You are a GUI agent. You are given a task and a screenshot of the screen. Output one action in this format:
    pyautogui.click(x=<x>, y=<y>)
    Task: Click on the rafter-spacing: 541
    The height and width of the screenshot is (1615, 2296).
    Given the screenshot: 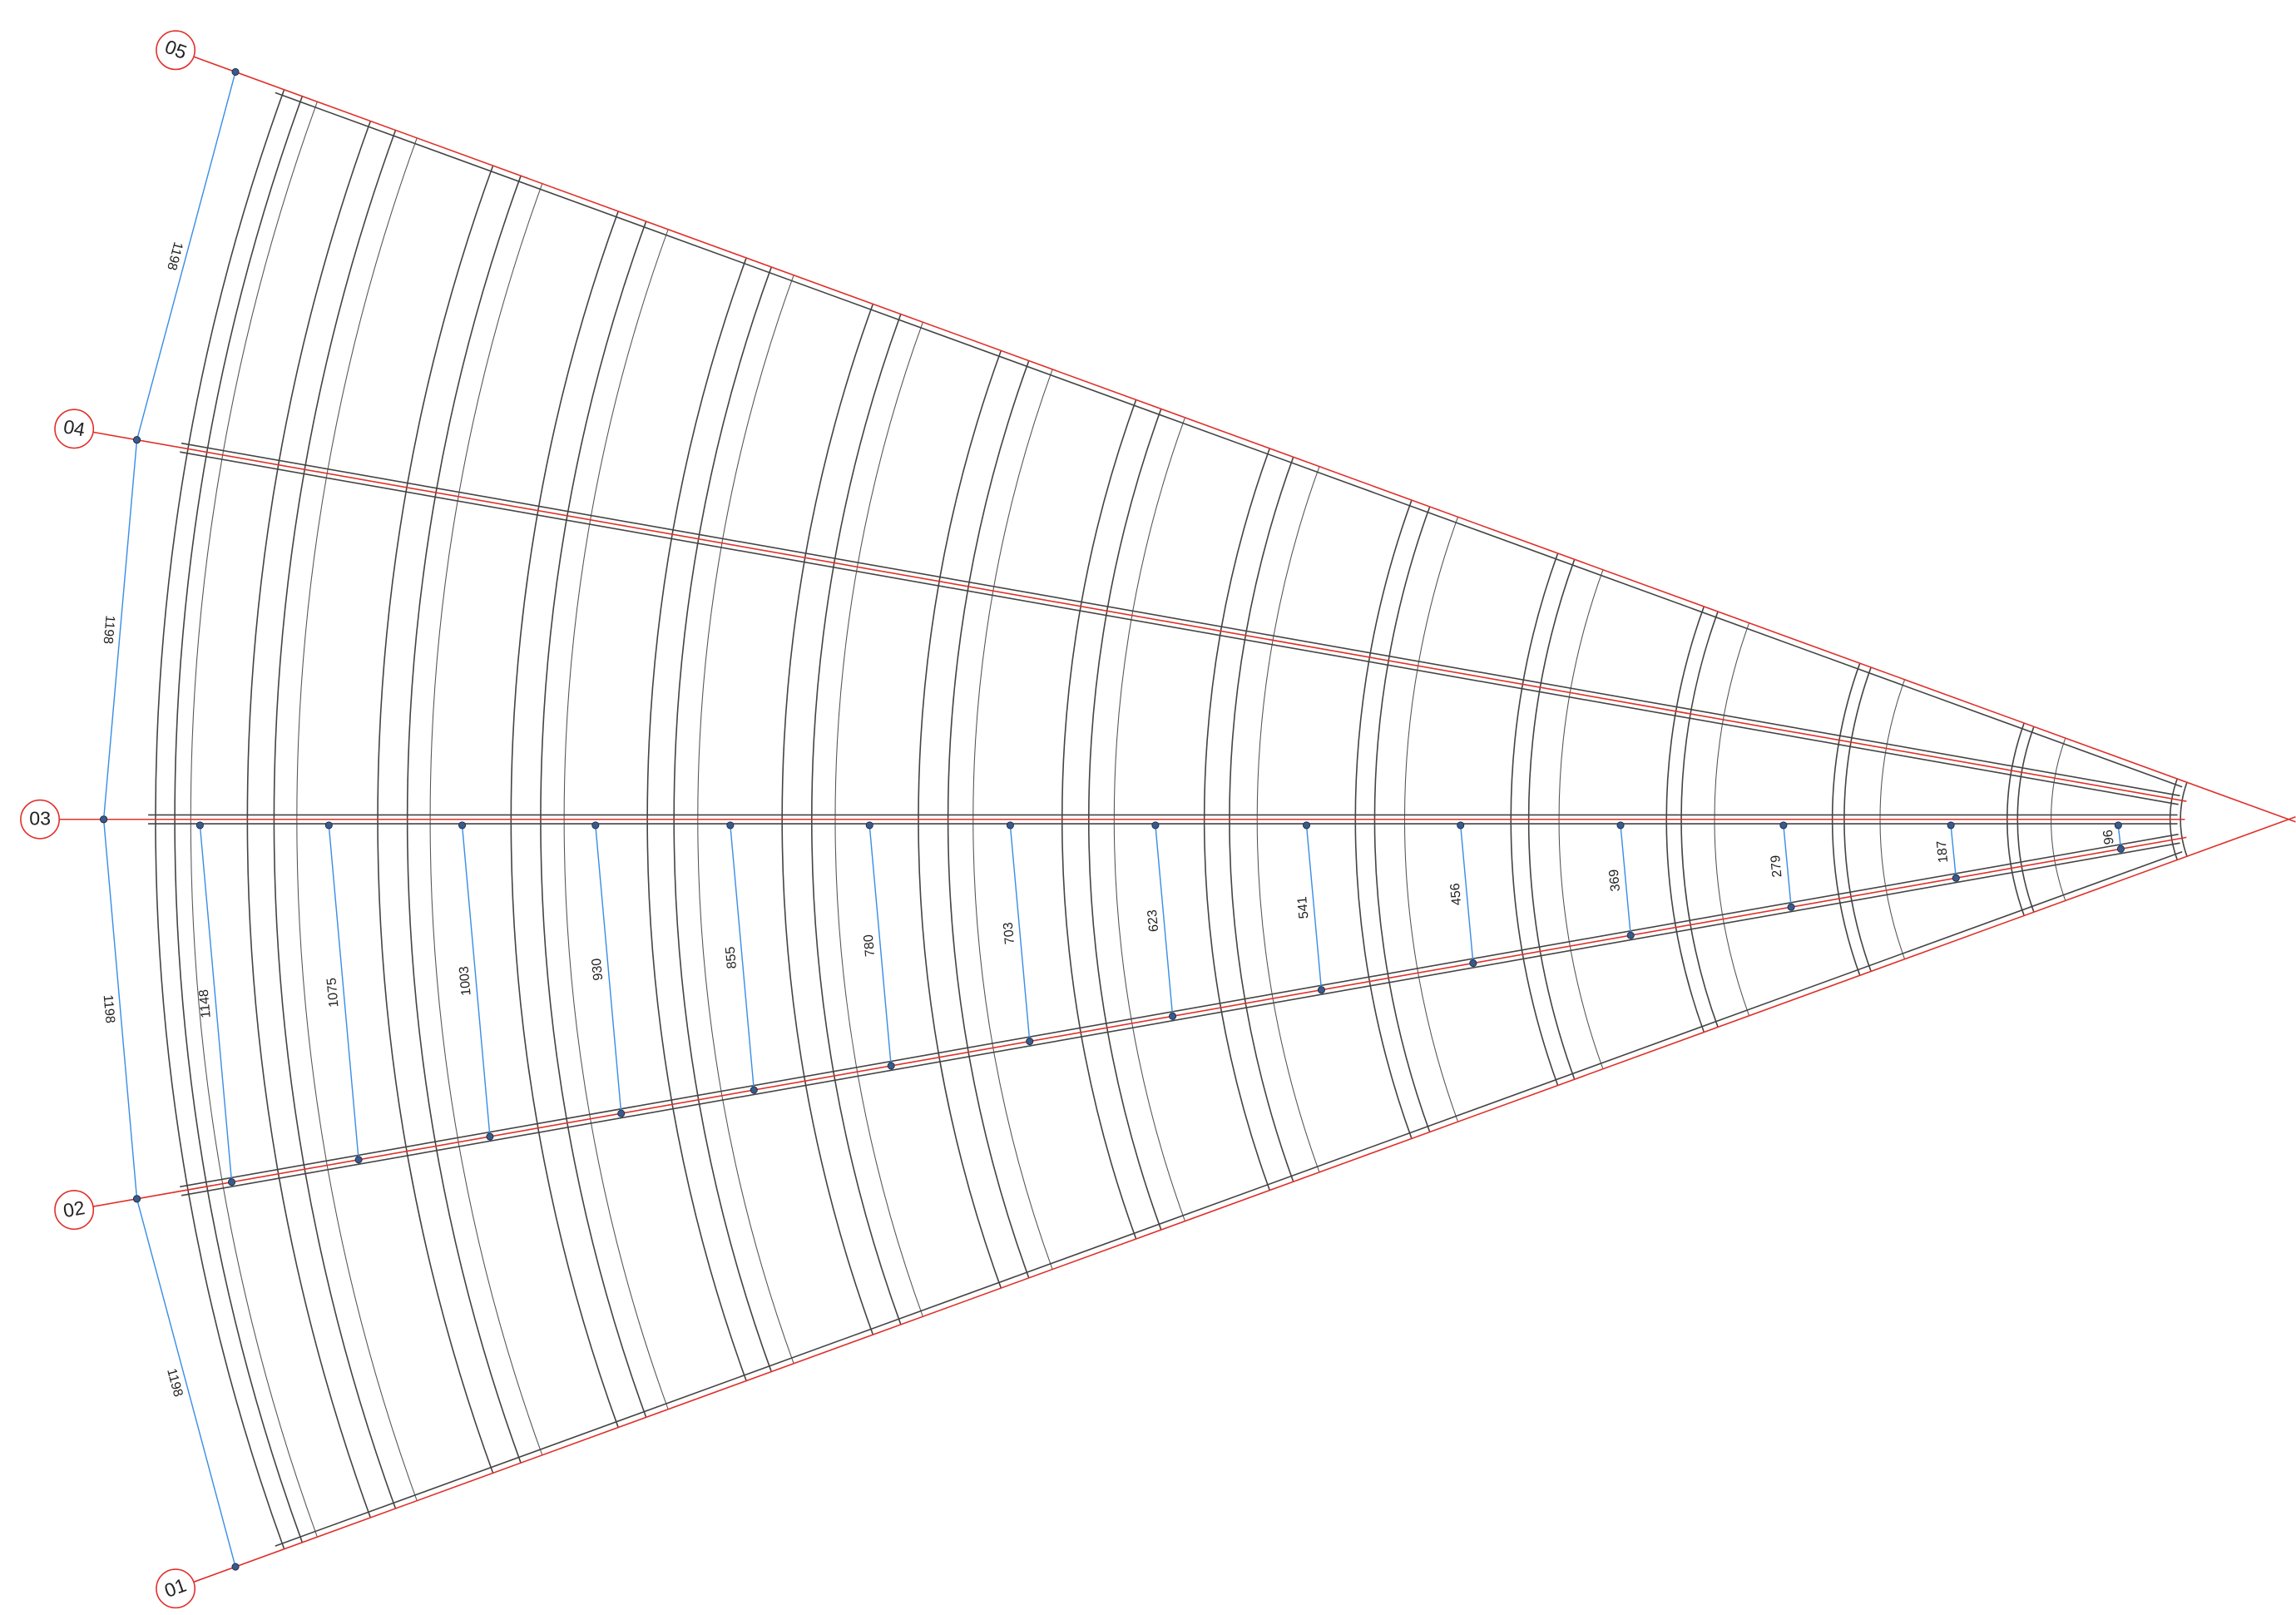 What is the action you would take?
    pyautogui.click(x=1302, y=907)
    